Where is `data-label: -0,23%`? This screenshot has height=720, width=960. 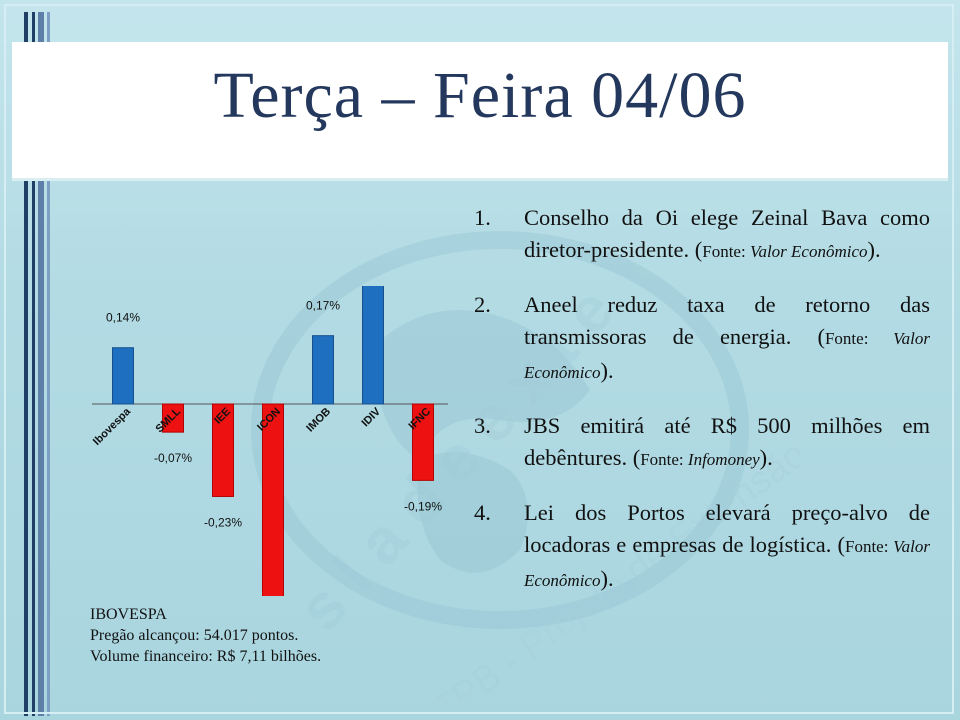
data-label: -0,23% is located at coordinates (223, 522).